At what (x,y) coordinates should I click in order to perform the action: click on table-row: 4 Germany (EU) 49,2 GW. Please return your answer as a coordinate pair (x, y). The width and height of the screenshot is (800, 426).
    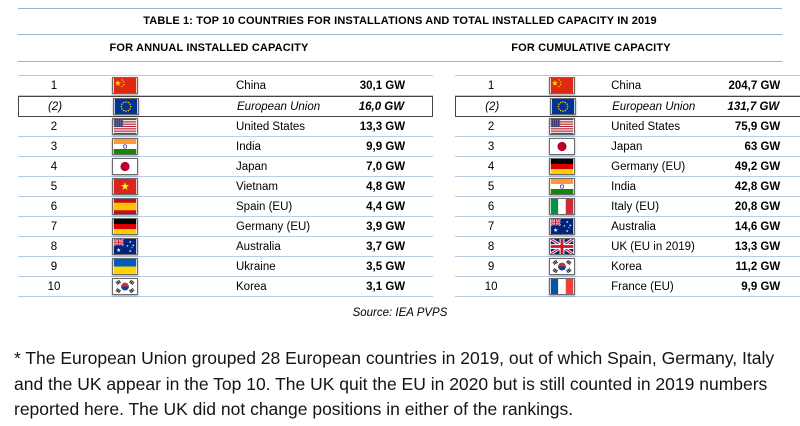
    Looking at the image, I should click on (627, 167).